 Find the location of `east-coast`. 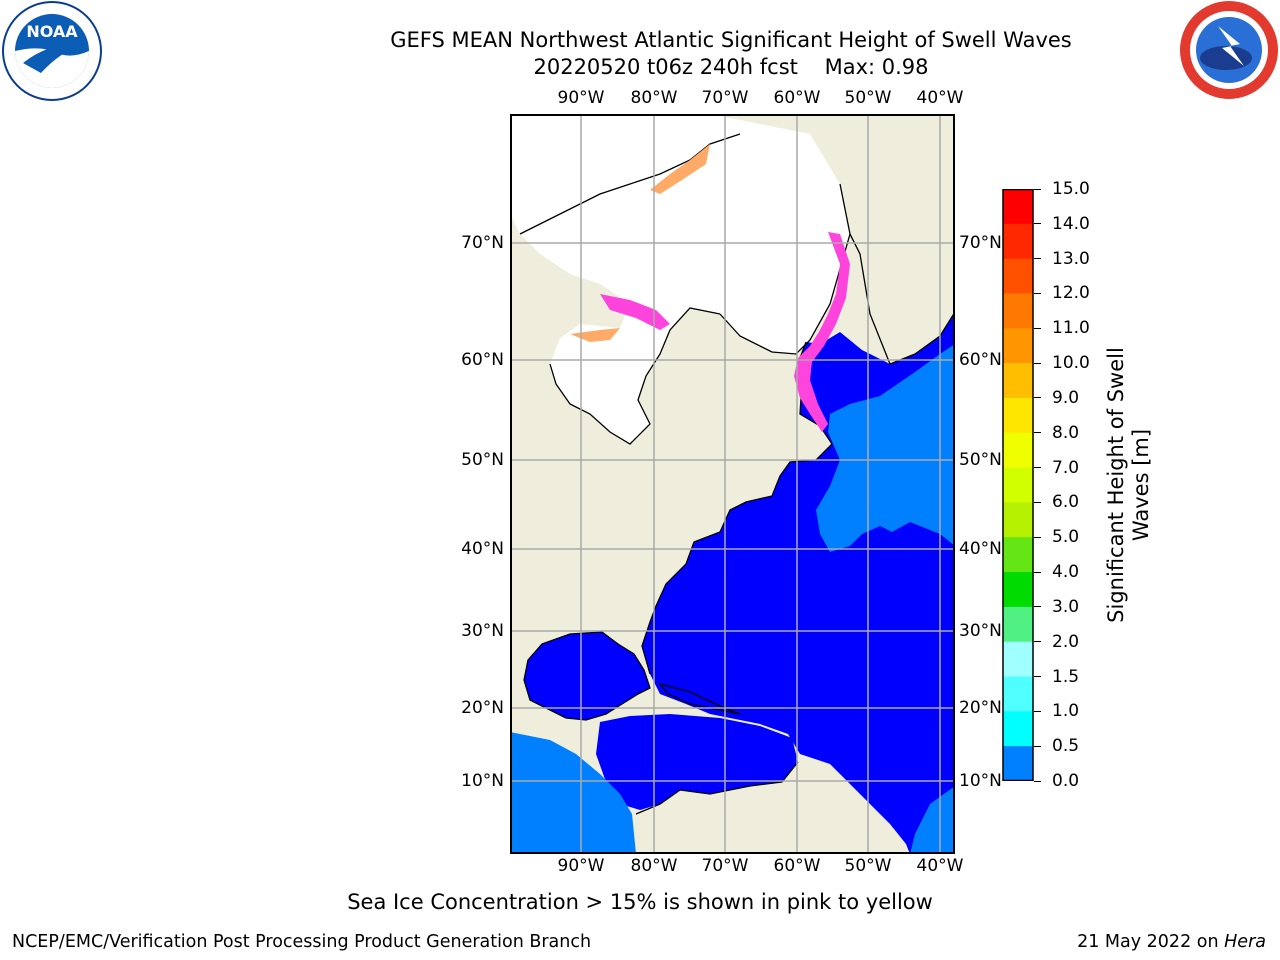

east-coast is located at coordinates (737, 508).